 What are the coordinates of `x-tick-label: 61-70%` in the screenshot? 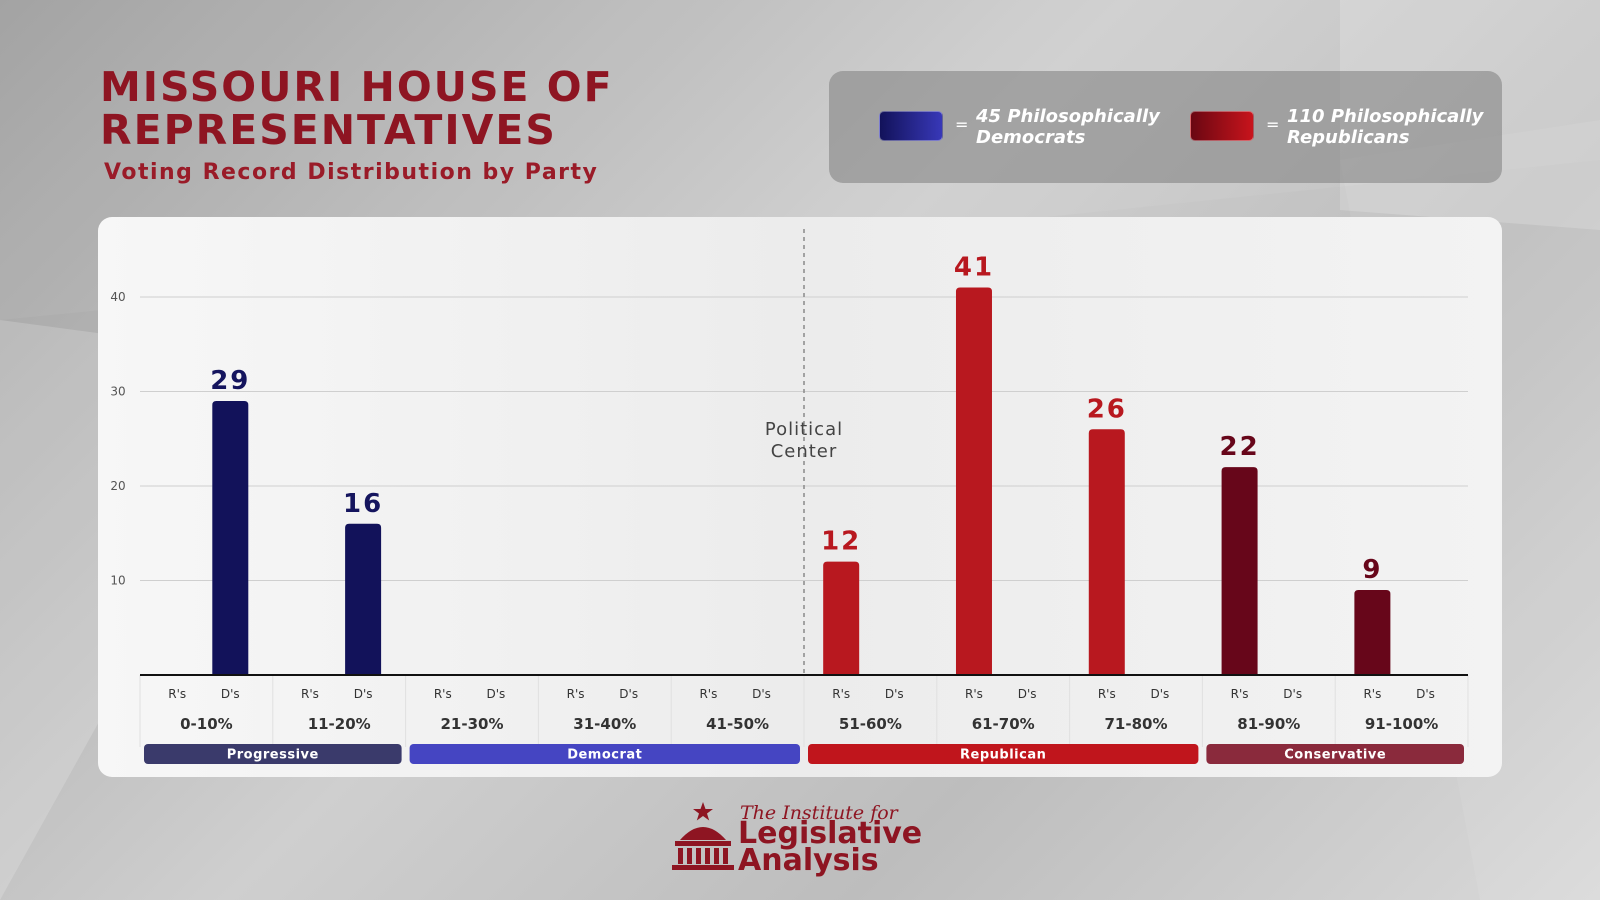 It's located at (1003, 724).